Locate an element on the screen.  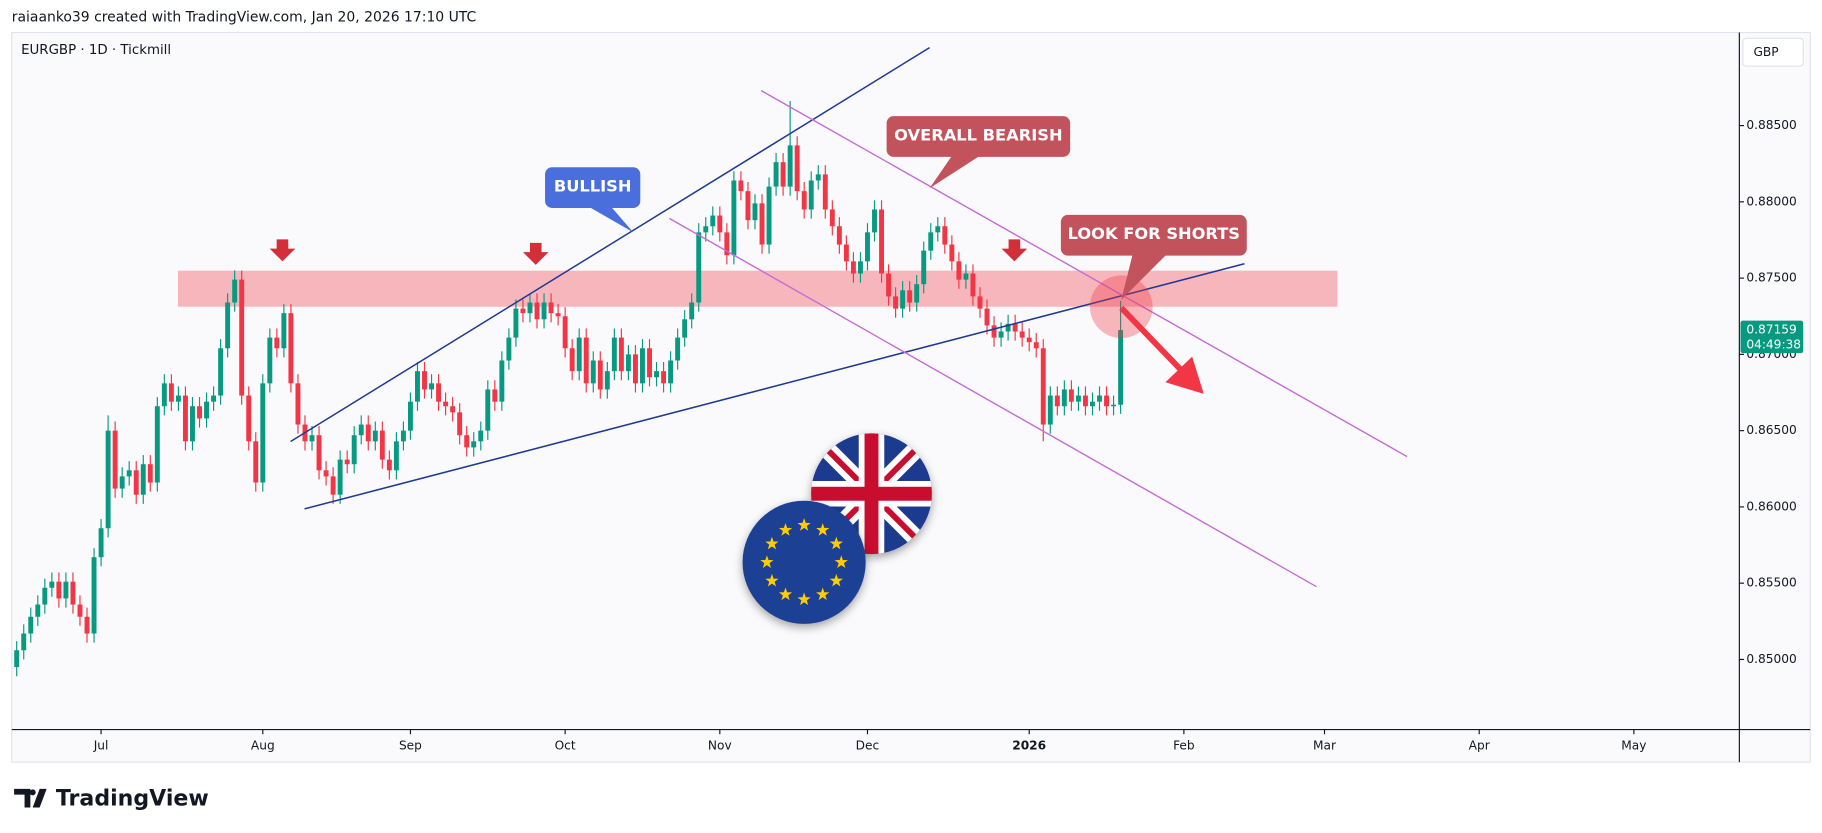
currency-label: GBP is located at coordinates (1765, 52).